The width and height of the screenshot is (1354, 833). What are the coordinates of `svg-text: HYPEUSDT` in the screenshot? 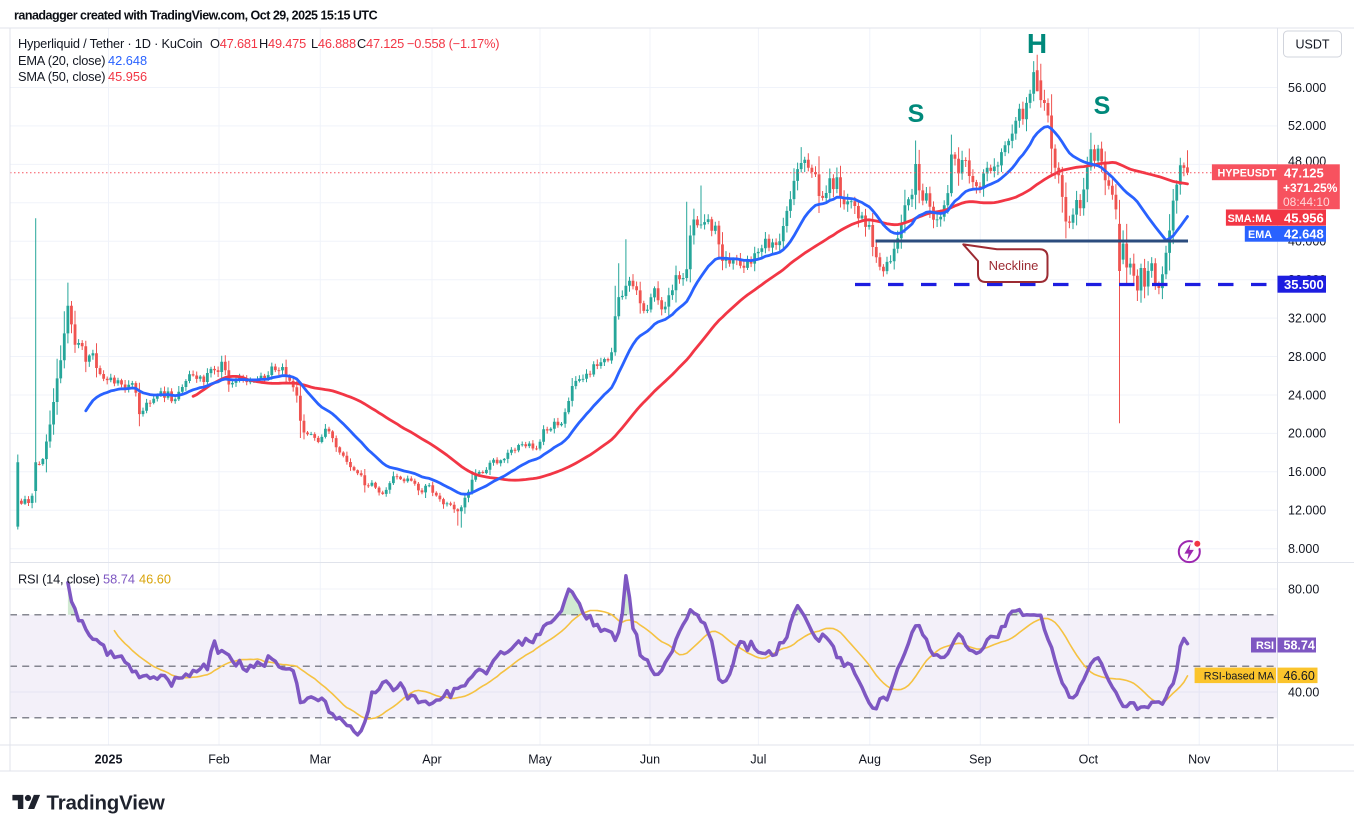 It's located at (1247, 174).